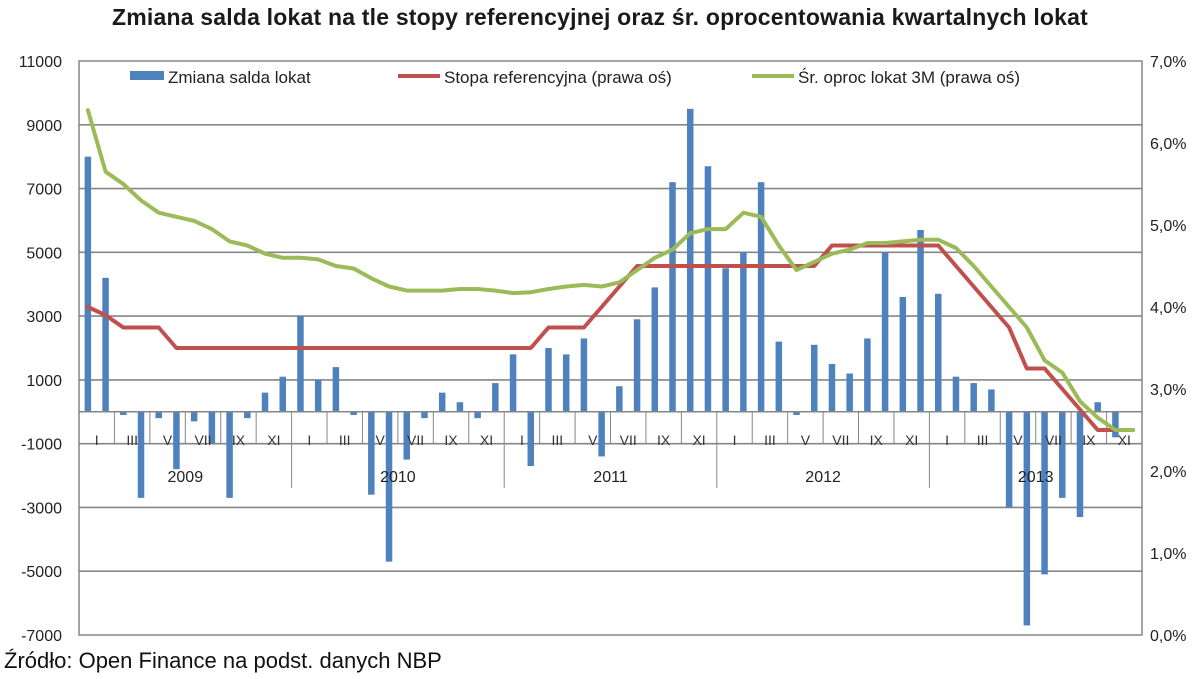 The image size is (1200, 679). Describe the element at coordinates (1168, 62) in the screenshot. I see `right-tick-label: 7,0%` at that location.